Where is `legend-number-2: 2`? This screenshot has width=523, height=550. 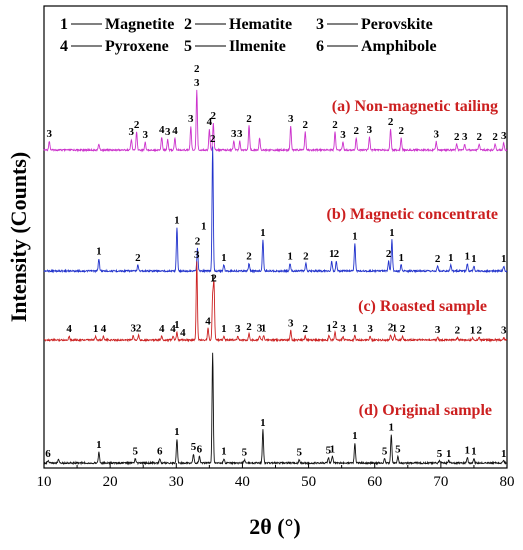
legend-number-2: 2 is located at coordinates (188, 24).